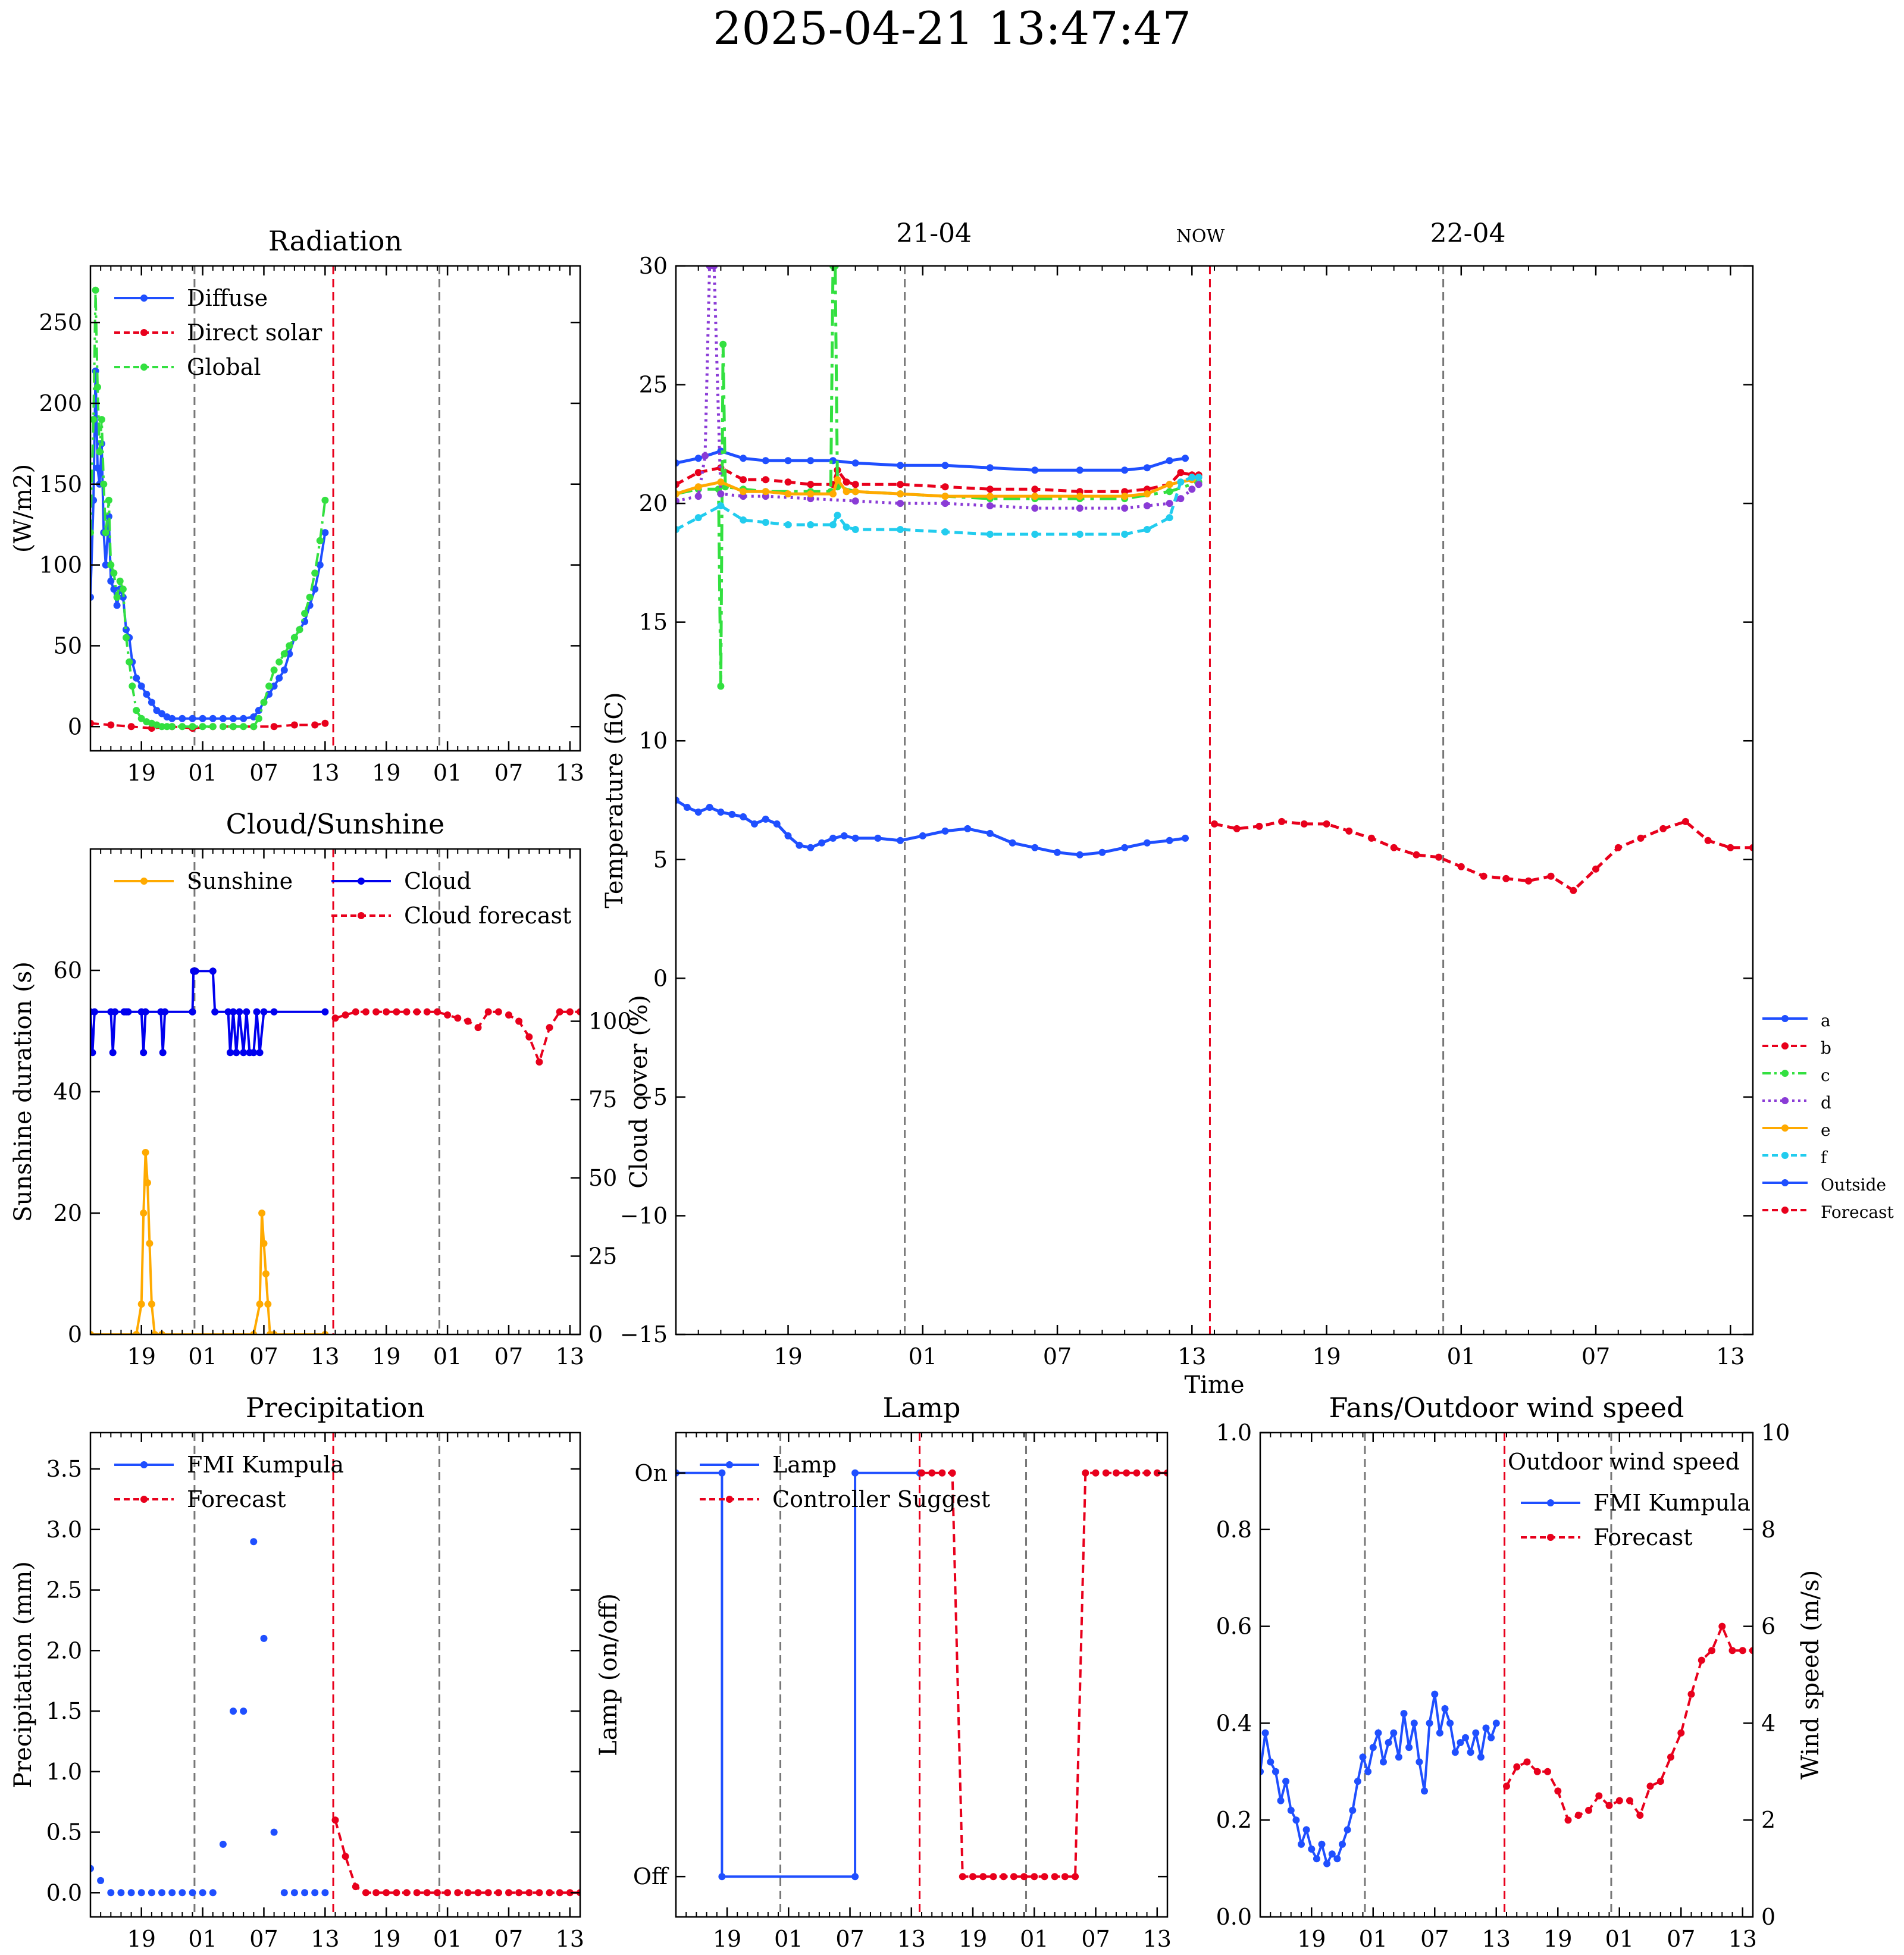 This screenshot has height=1955, width=1904. What do you see at coordinates (1214, 1385) in the screenshot?
I see `temperature-xlabel: Time` at bounding box center [1214, 1385].